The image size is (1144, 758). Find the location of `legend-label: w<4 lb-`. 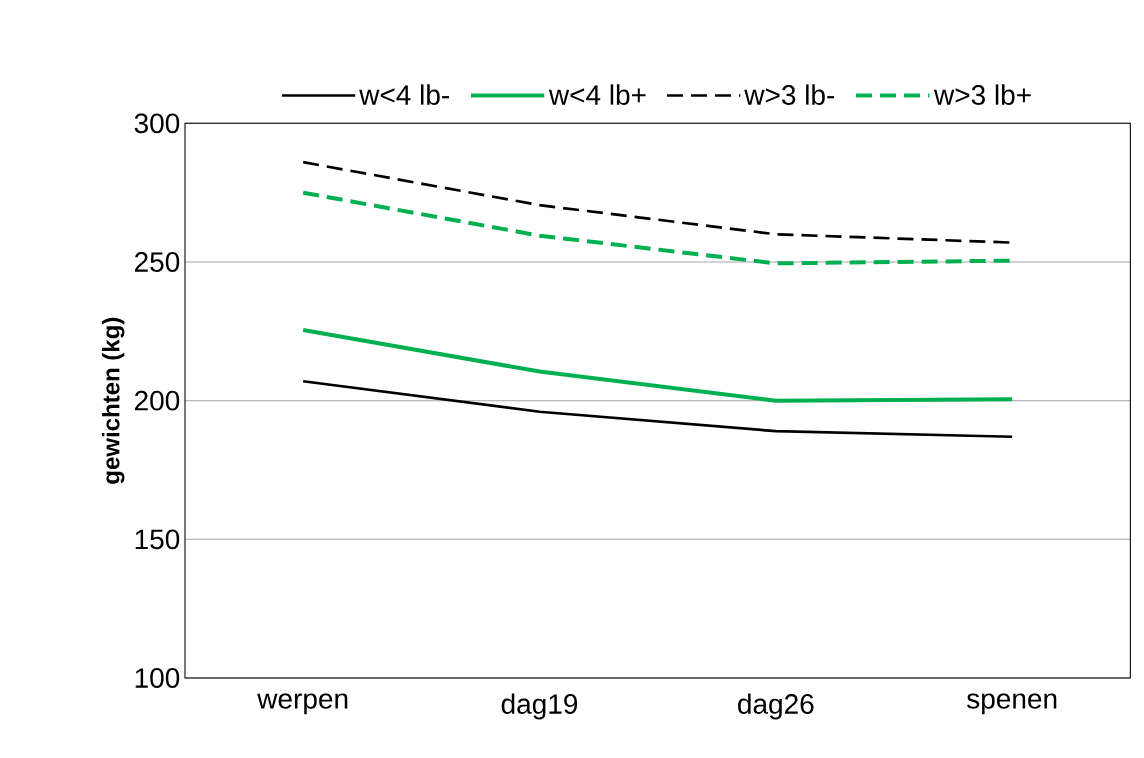

legend-label: w<4 lb- is located at coordinates (404, 94).